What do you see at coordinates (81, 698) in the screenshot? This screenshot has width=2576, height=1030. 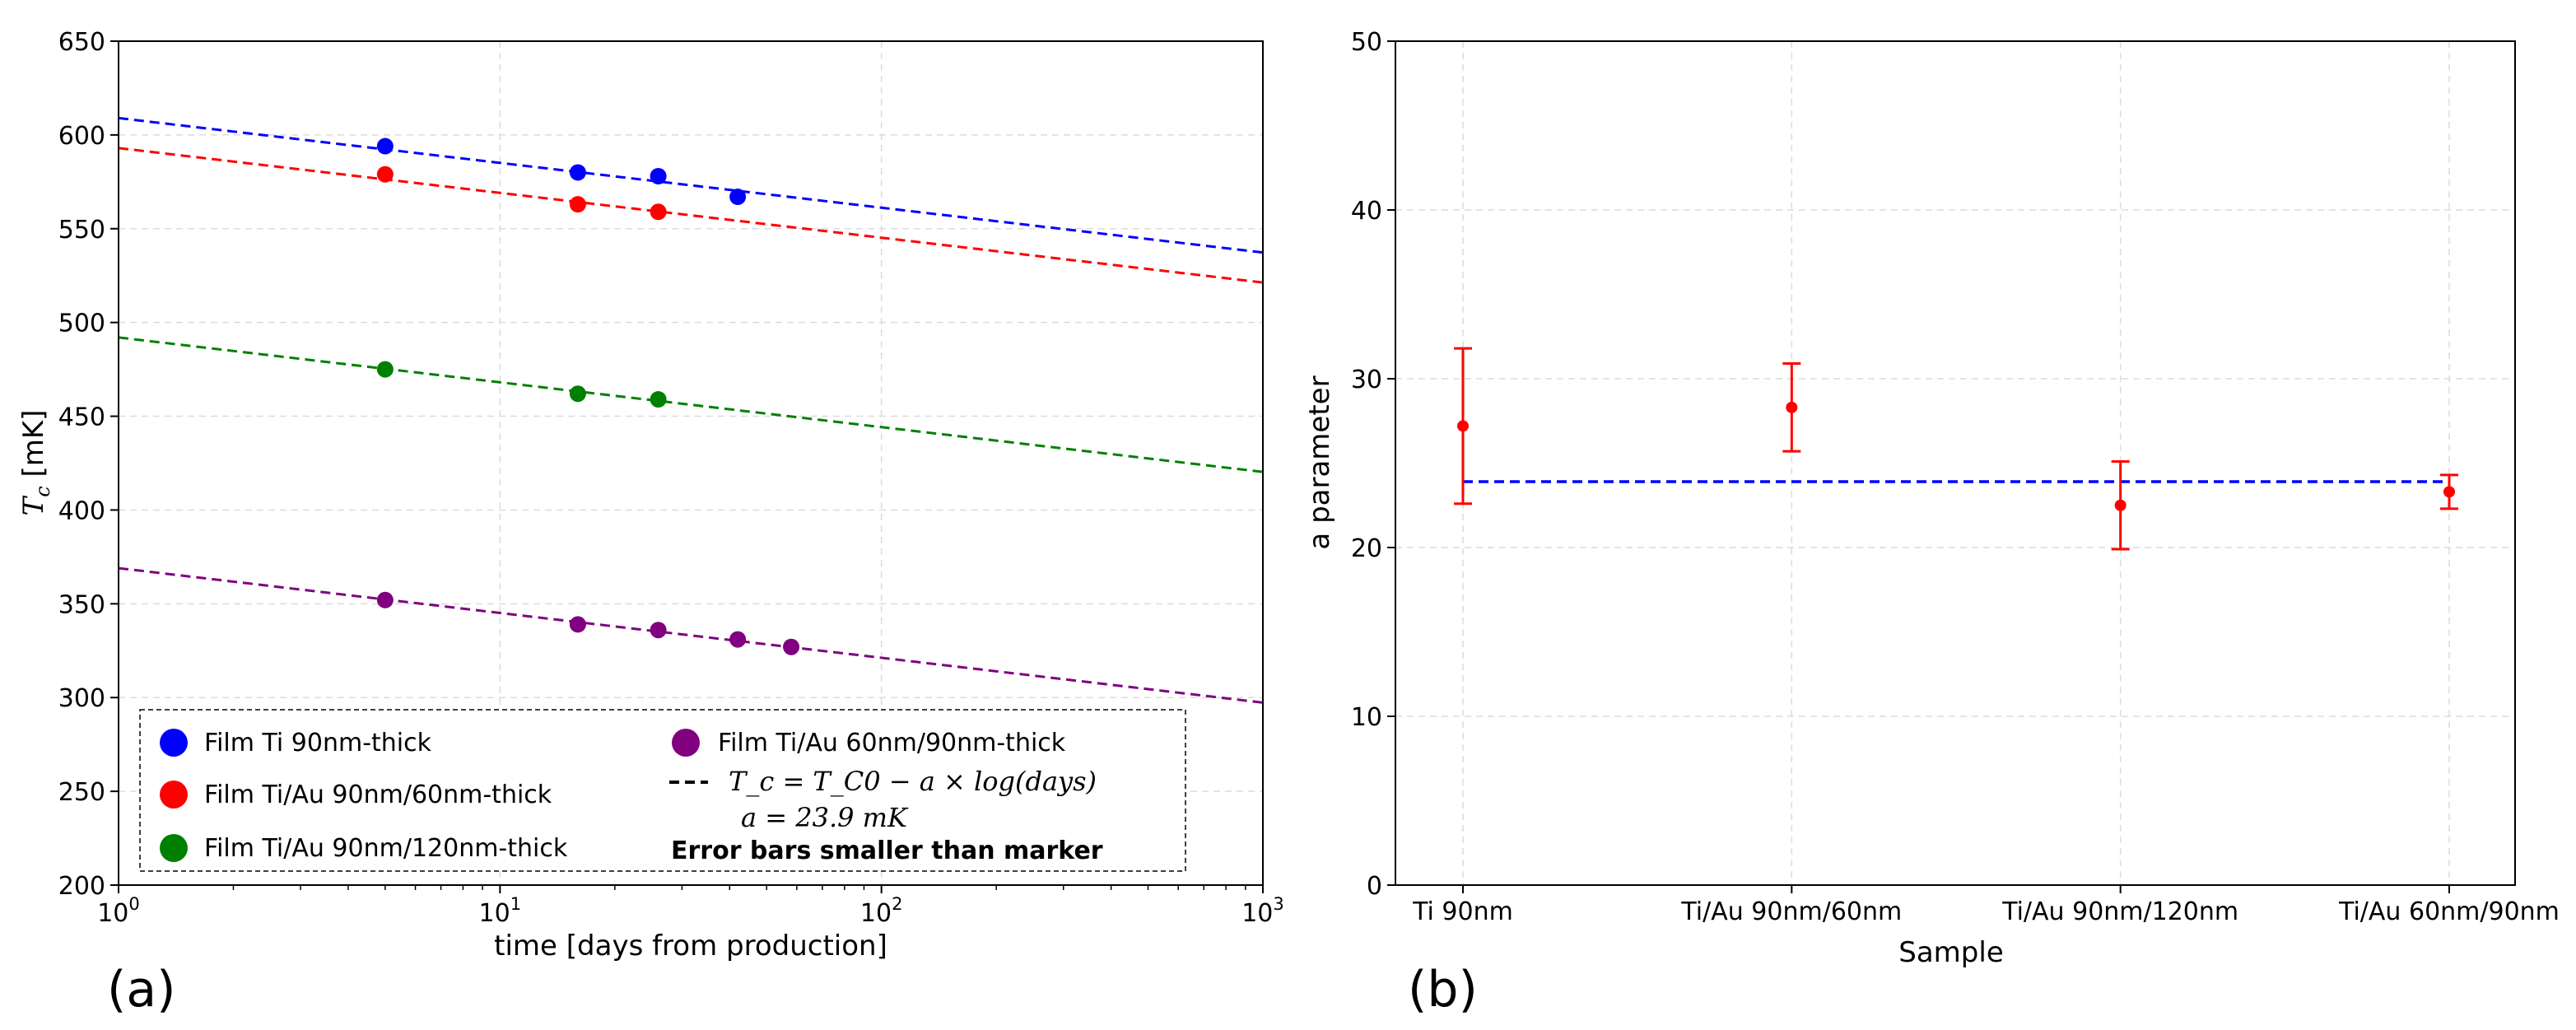 I see `y-tick-label: 300` at bounding box center [81, 698].